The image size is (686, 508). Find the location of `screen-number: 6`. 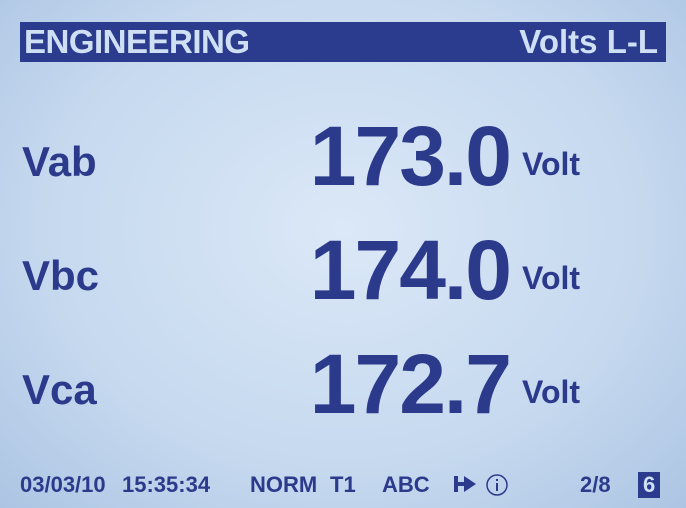

screen-number: 6 is located at coordinates (649, 485).